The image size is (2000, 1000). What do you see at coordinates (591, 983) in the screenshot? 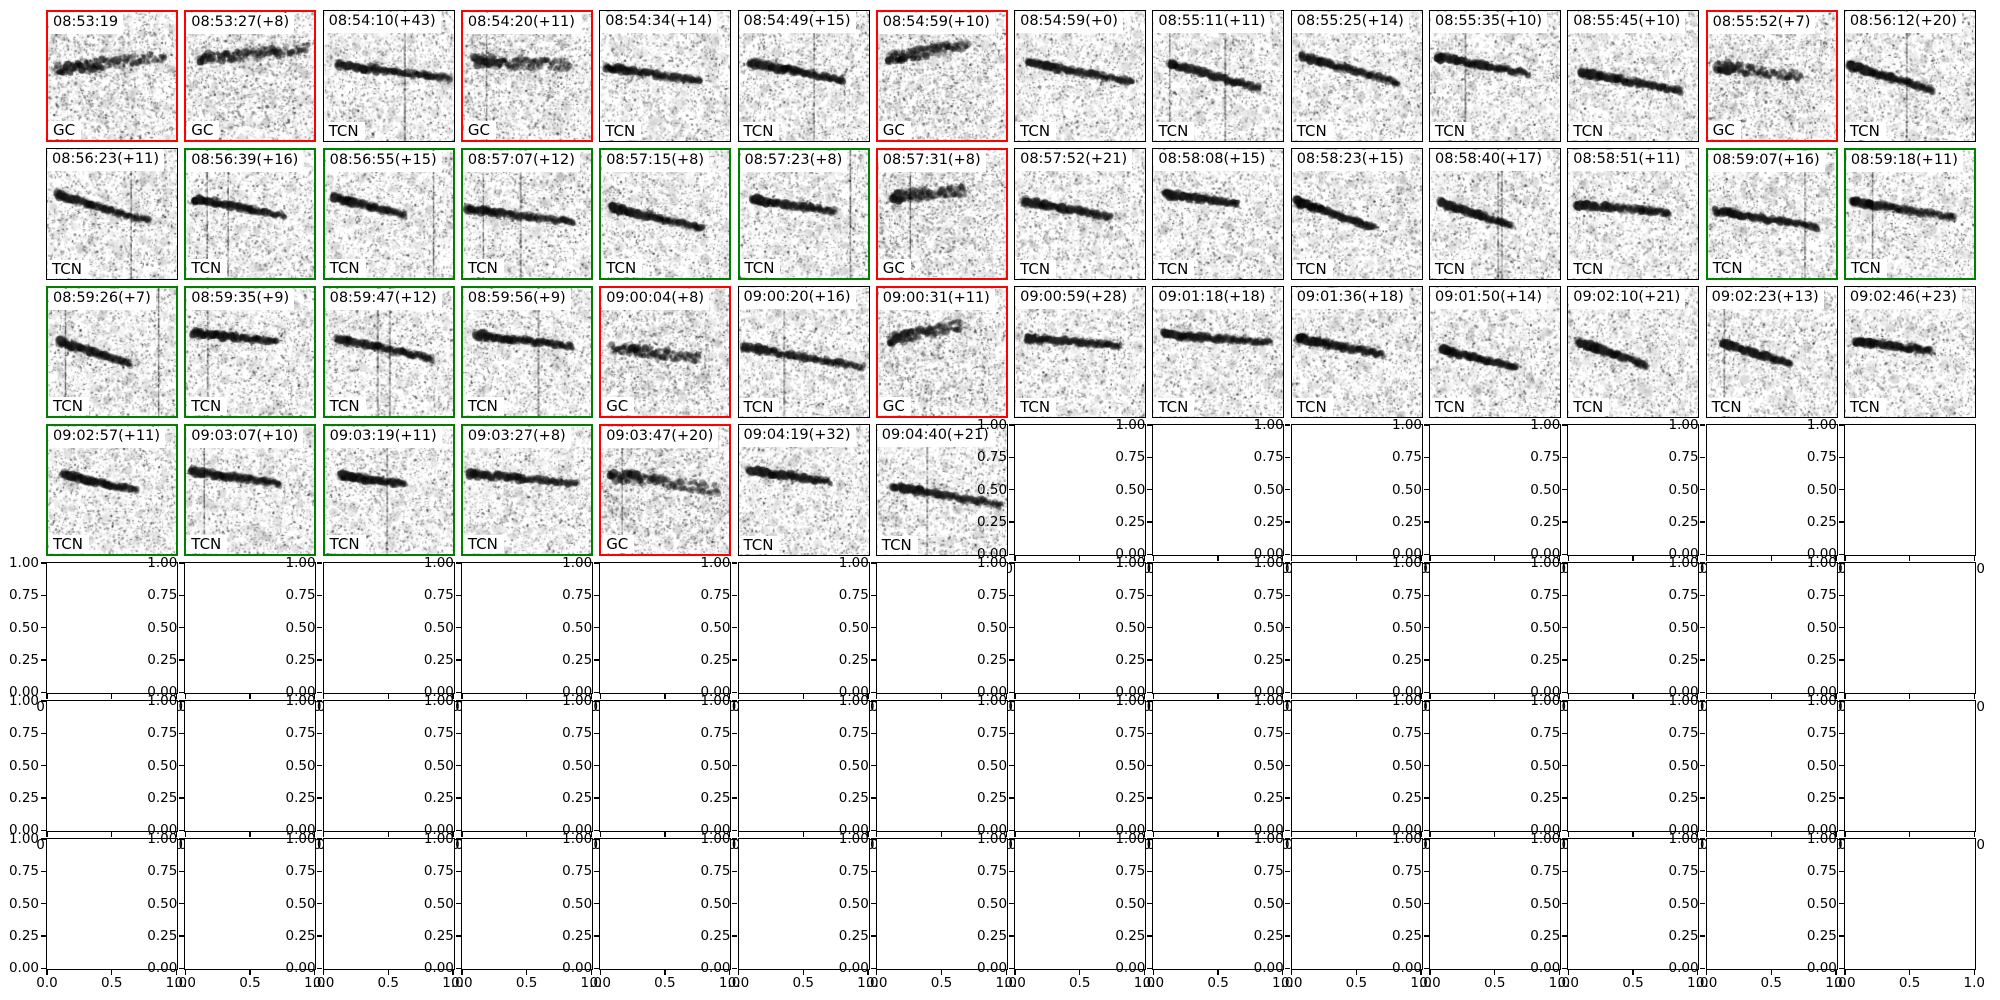
I see `x-tick-label: 1.0` at bounding box center [591, 983].